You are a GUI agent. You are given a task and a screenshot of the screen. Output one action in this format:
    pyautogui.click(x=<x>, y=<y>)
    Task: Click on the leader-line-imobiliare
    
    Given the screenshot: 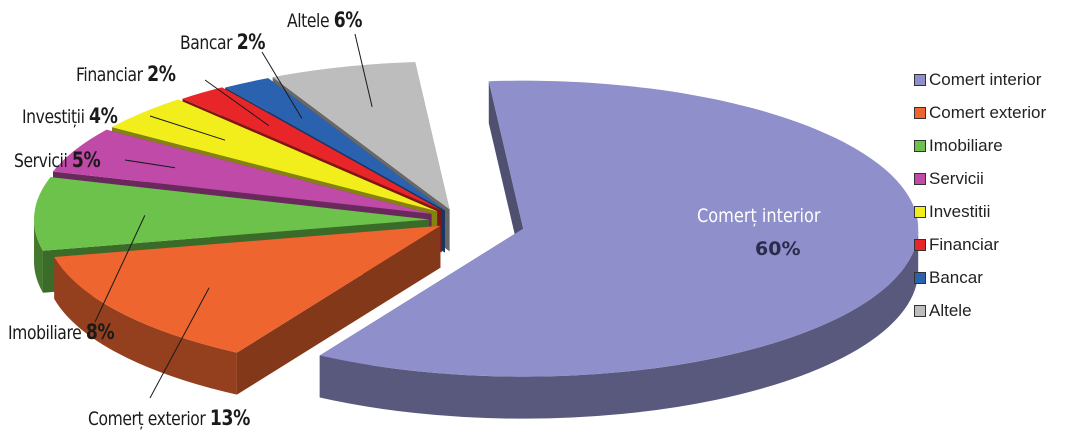 What is the action you would take?
    pyautogui.click(x=120, y=269)
    